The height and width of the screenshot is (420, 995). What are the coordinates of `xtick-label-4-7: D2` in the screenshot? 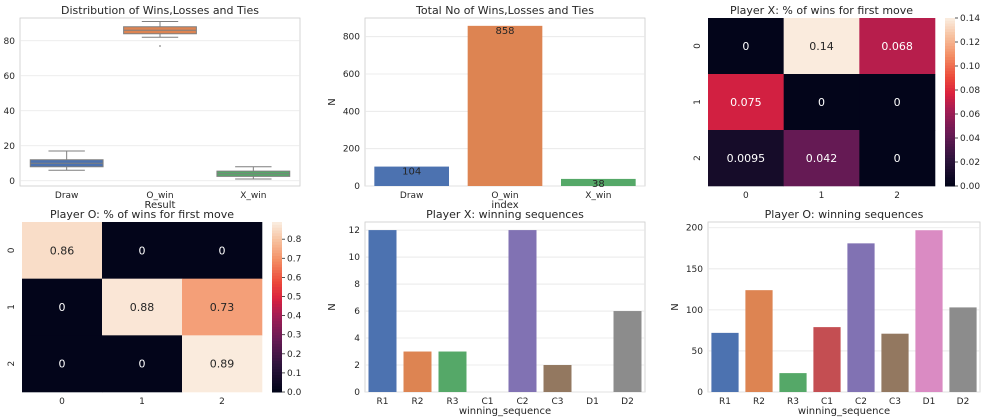 It's located at (627, 402).